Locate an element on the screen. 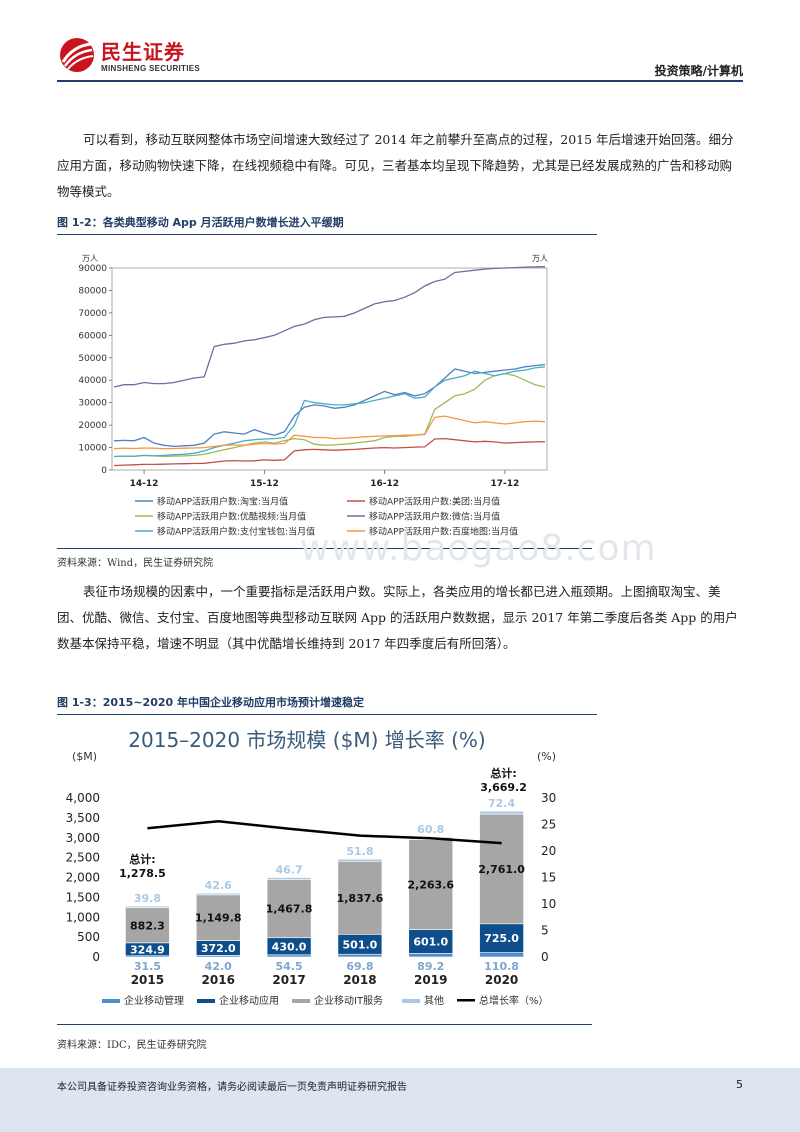 The width and height of the screenshot is (800, 1132). bar-label-mgmt: 110.8 is located at coordinates (501, 966).